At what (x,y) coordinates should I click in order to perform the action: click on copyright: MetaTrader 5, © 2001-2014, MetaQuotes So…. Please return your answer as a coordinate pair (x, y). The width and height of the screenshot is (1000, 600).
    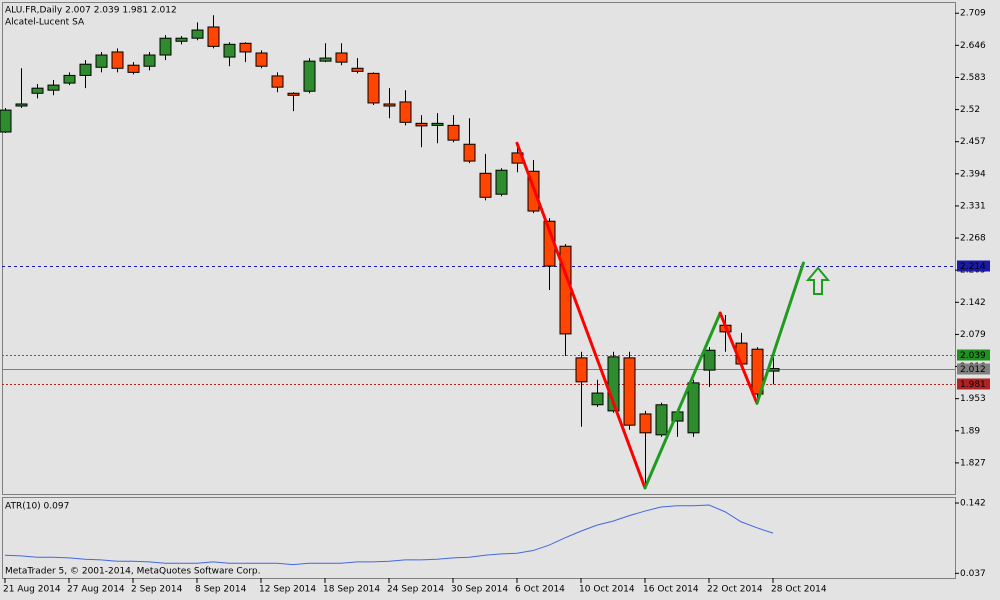
    Looking at the image, I should click on (133, 572).